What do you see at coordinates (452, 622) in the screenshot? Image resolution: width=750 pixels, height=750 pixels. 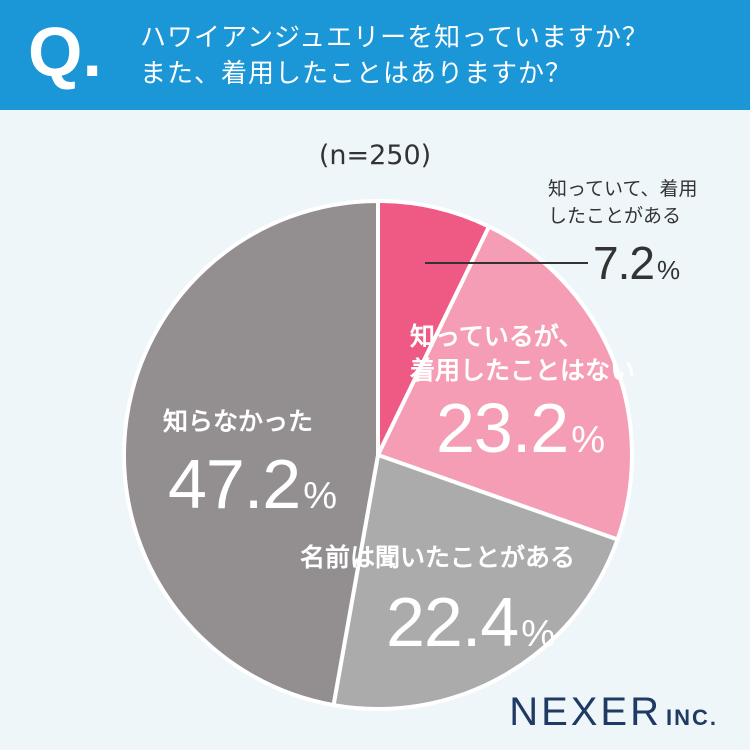 I see `slice-value-3-number: 22.4` at bounding box center [452, 622].